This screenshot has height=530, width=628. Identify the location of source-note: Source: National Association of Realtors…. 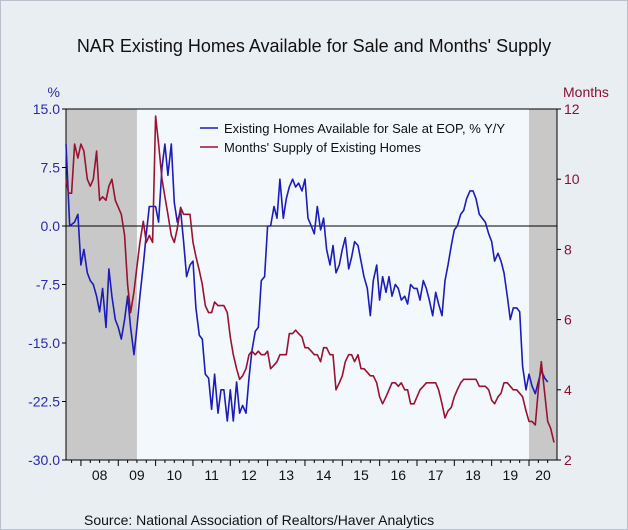
(259, 520).